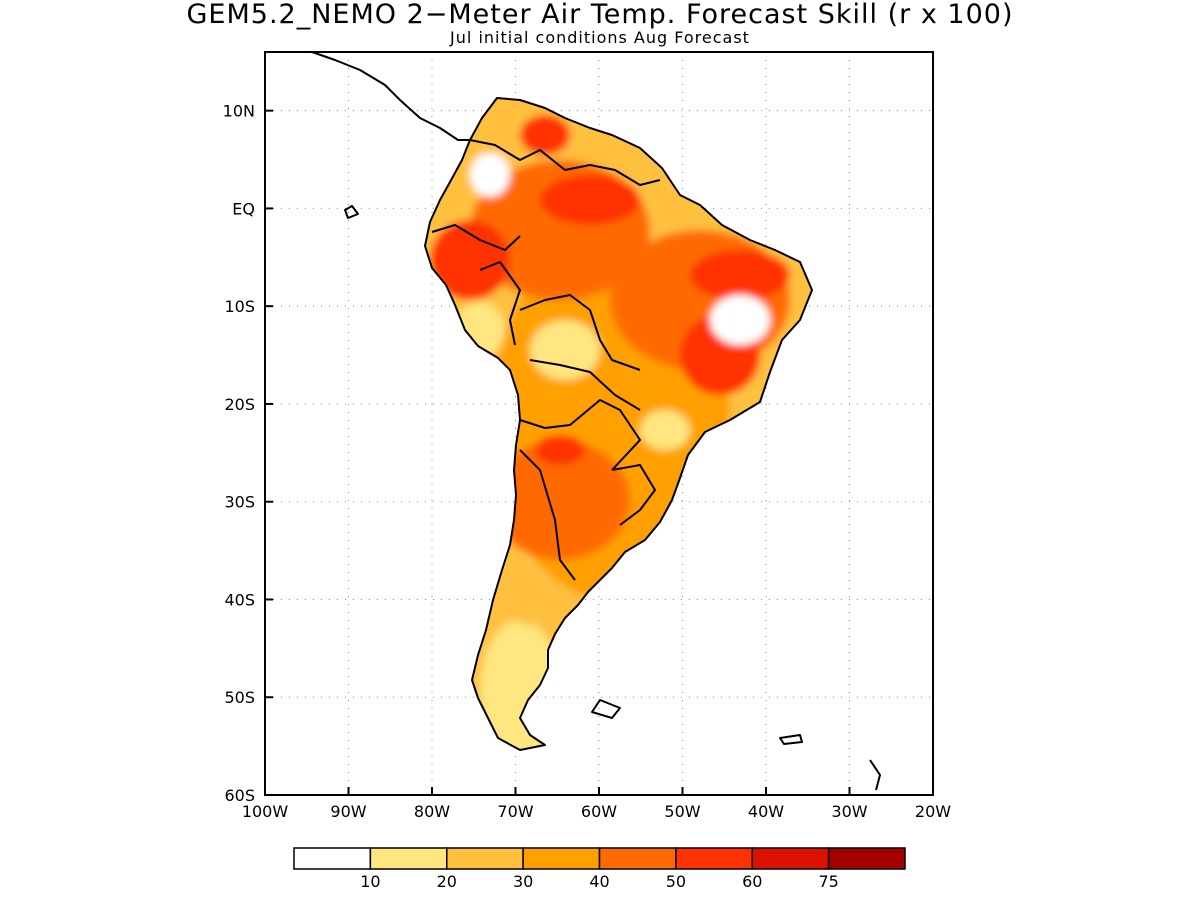 This screenshot has width=1200, height=900. Describe the element at coordinates (599, 881) in the screenshot. I see `colorbar-label: 40` at that location.